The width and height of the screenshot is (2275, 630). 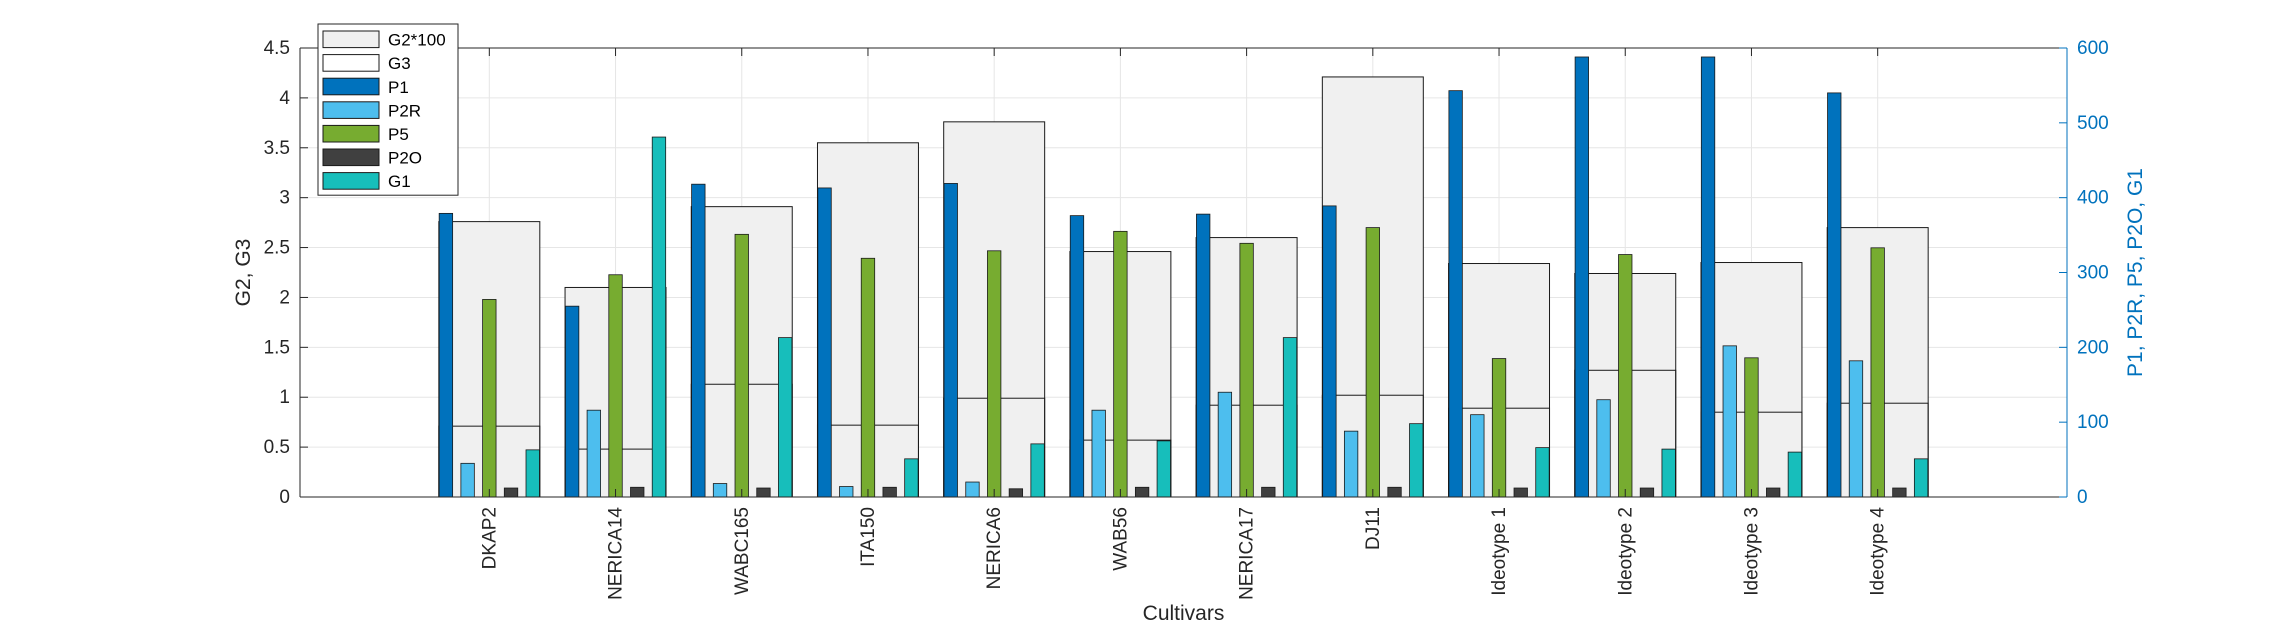 I want to click on y-left-tick-label: 4, so click(x=284, y=98).